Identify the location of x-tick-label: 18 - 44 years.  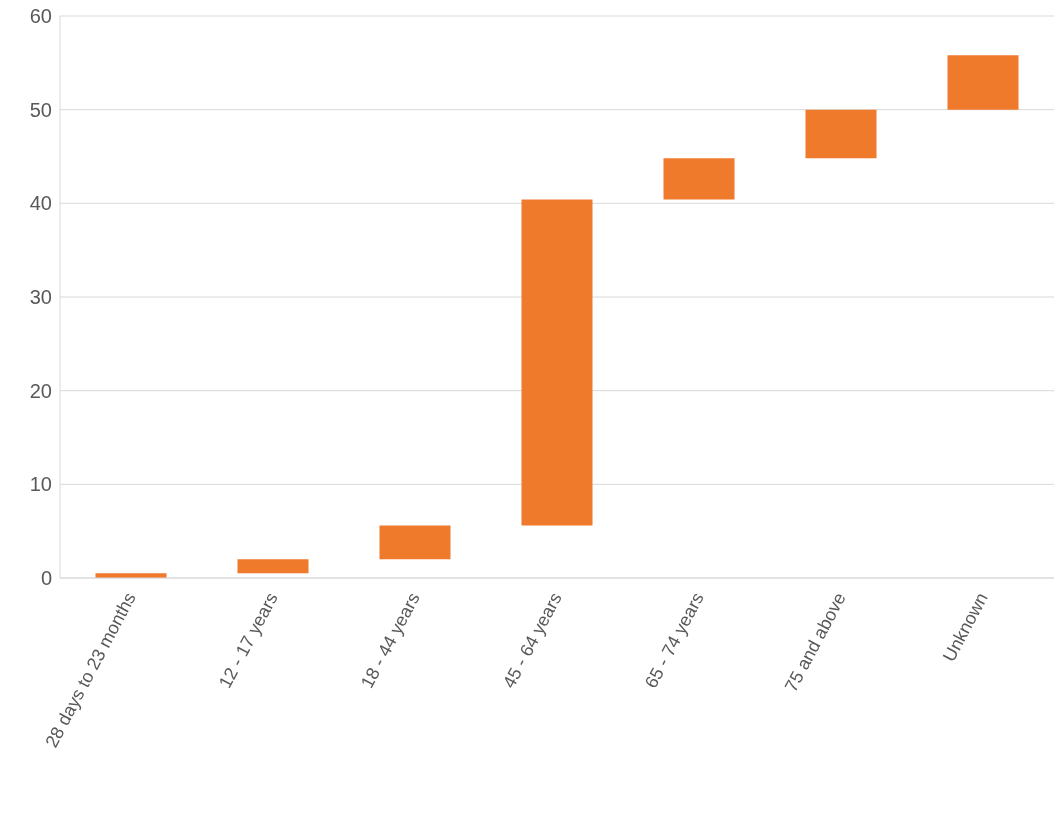
(390, 640).